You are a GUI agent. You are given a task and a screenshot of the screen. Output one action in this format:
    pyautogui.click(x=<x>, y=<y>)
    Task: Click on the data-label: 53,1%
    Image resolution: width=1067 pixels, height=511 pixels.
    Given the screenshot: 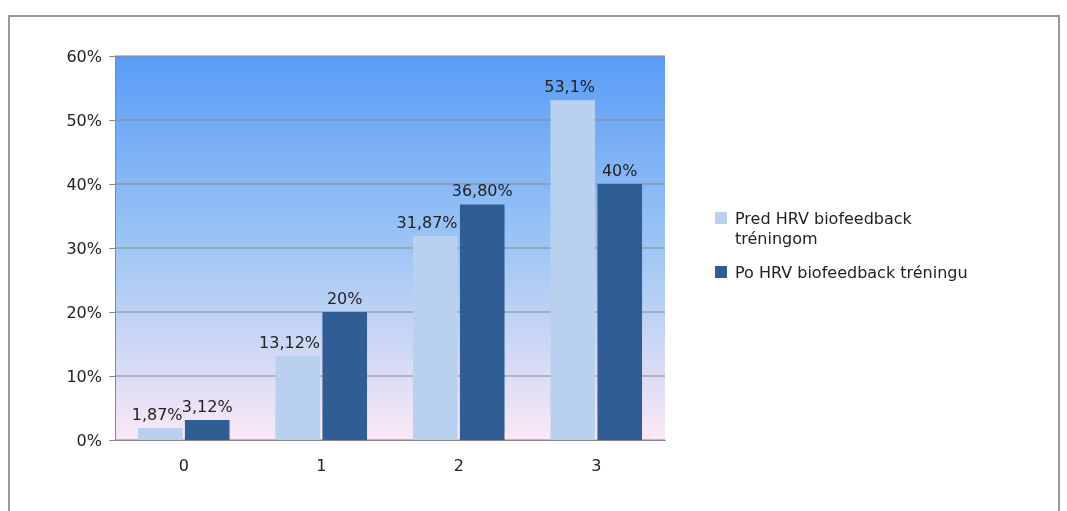 What is the action you would take?
    pyautogui.click(x=570, y=87)
    